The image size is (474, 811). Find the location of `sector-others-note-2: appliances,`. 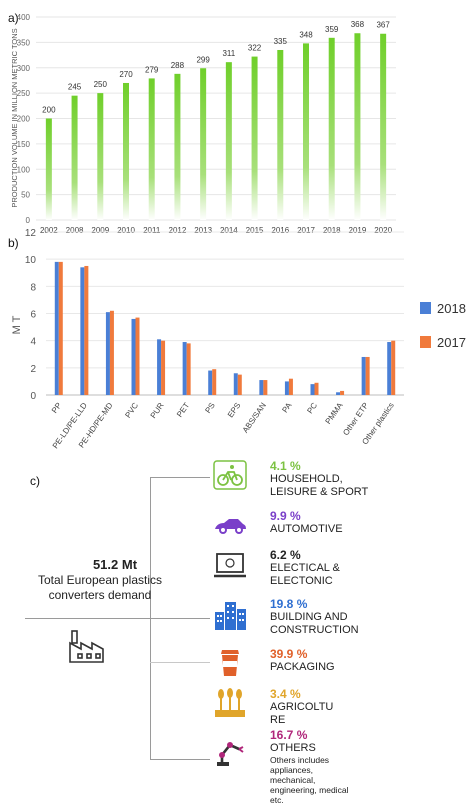

sector-others-note-2: appliances, is located at coordinates (292, 770).